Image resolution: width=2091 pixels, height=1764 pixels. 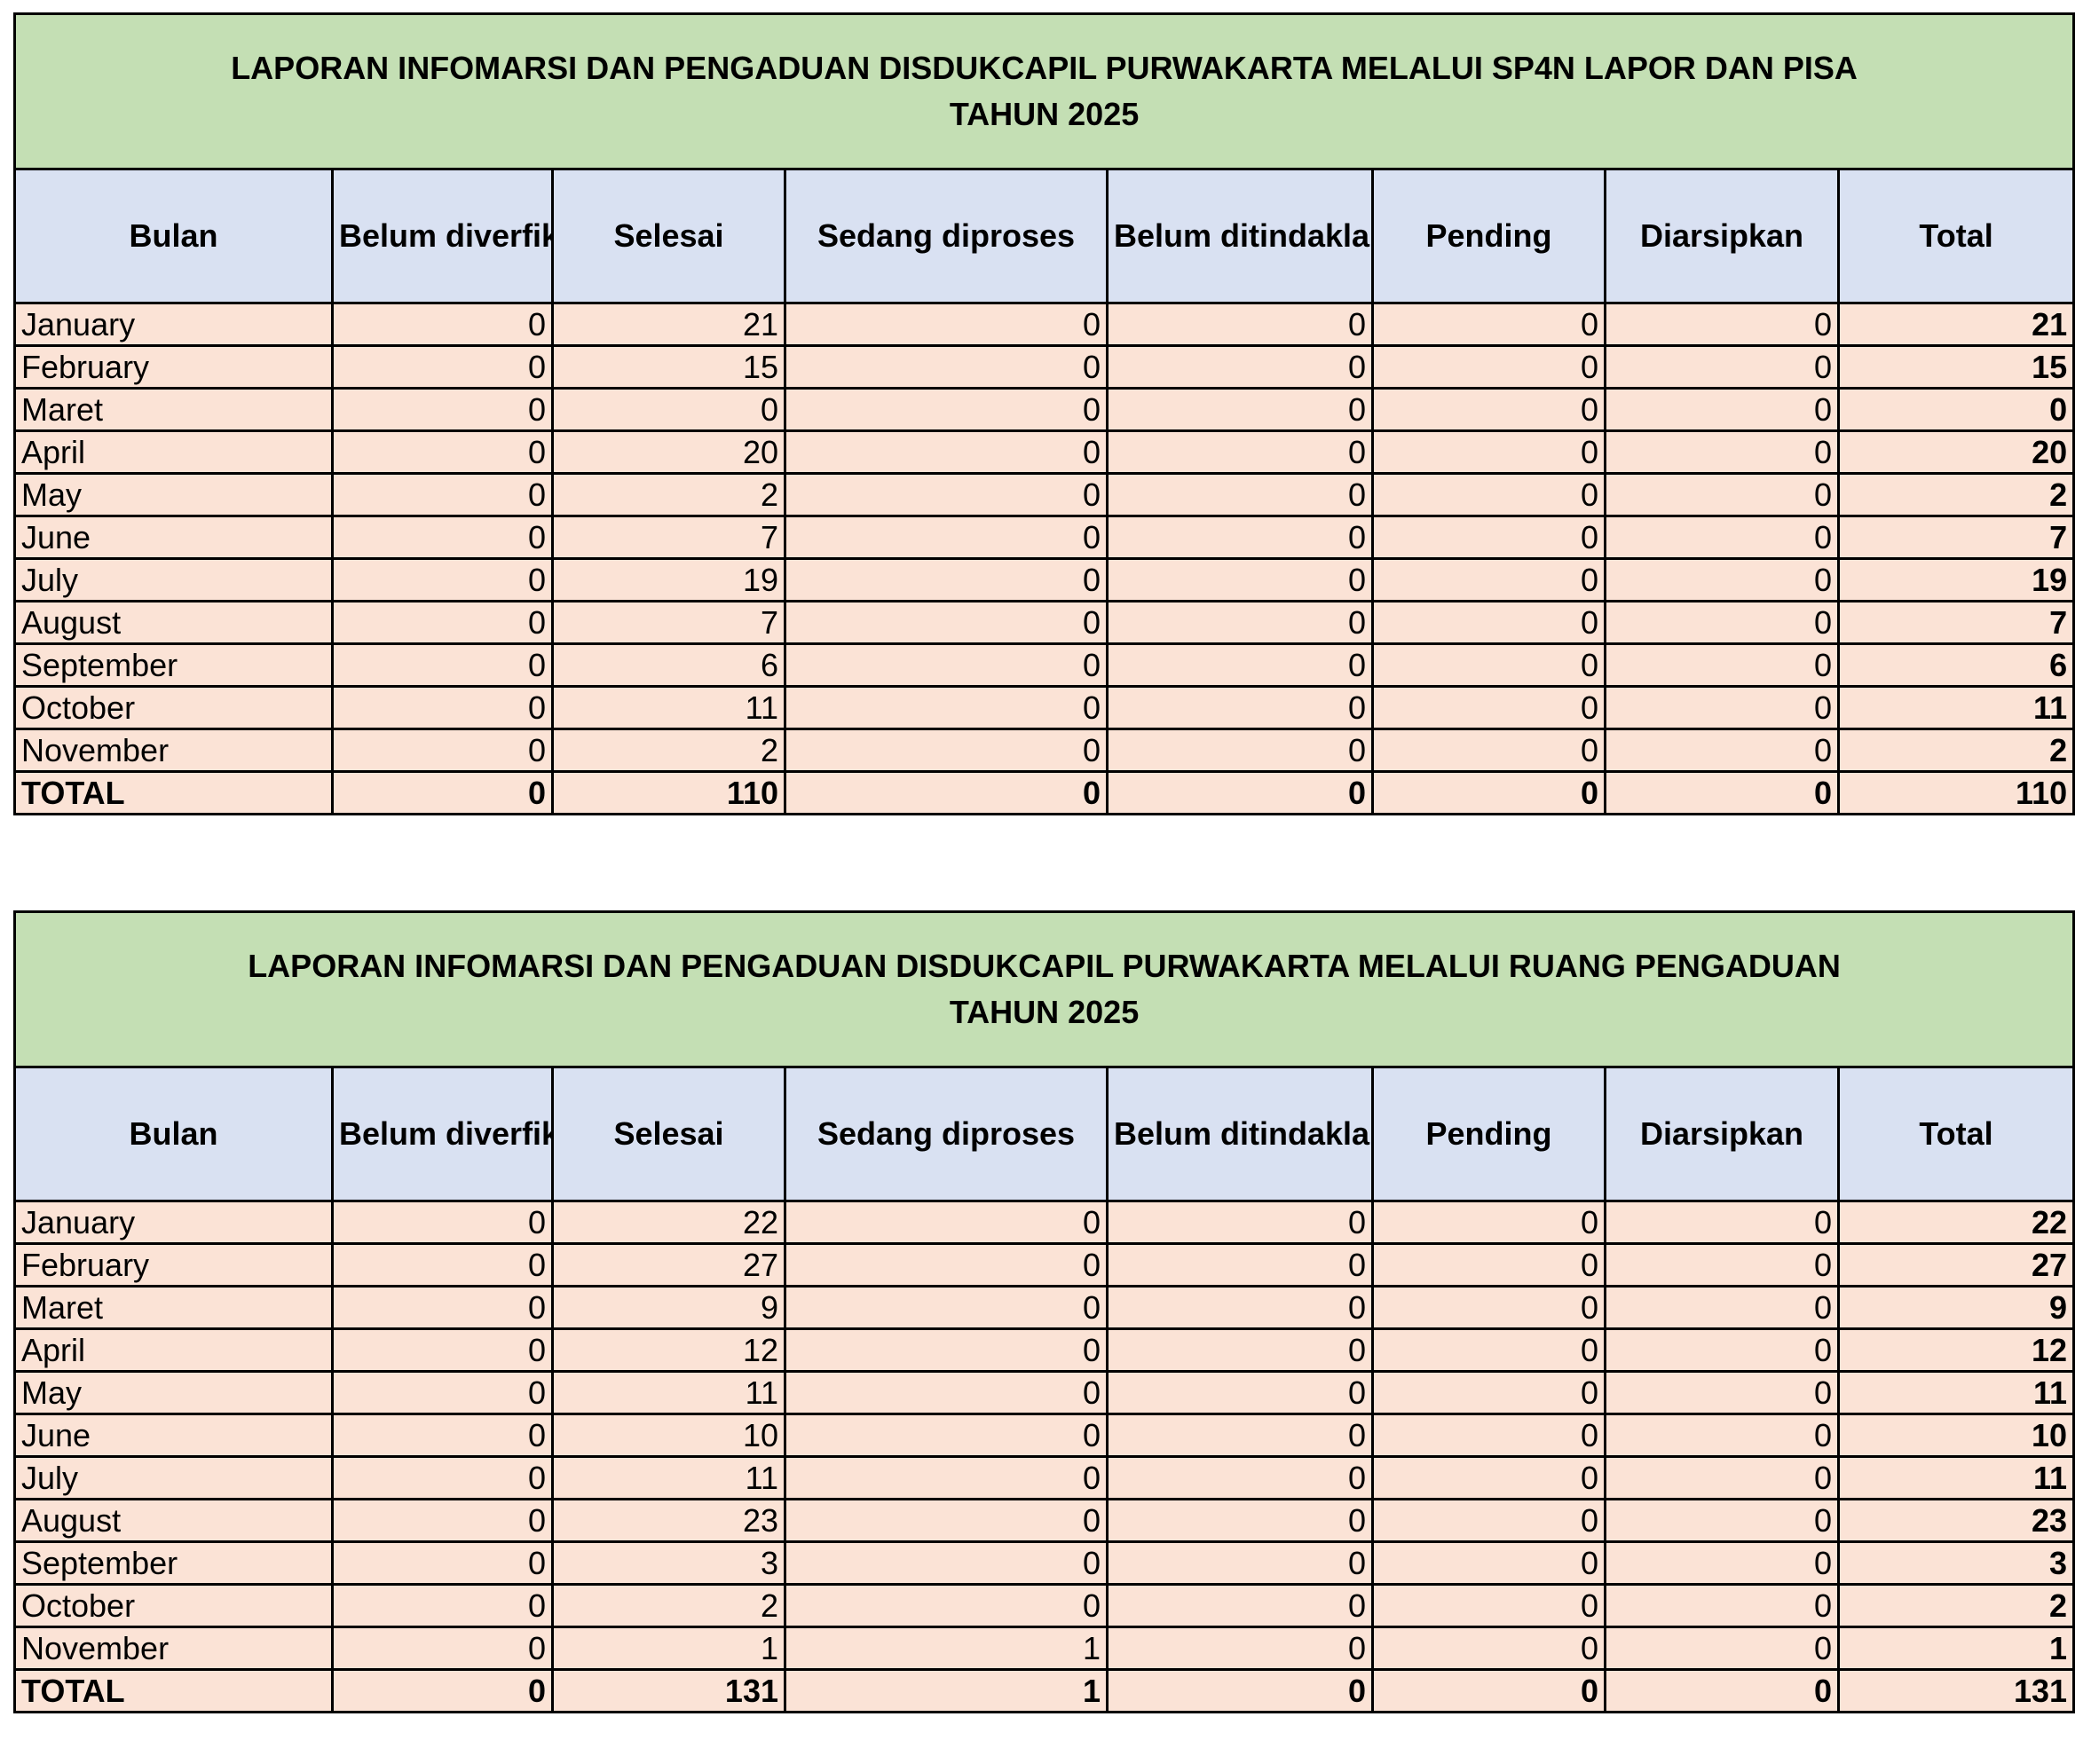 What do you see at coordinates (1044, 1648) in the screenshot?
I see `table-row: November 0 1 1 0 0 0 1` at bounding box center [1044, 1648].